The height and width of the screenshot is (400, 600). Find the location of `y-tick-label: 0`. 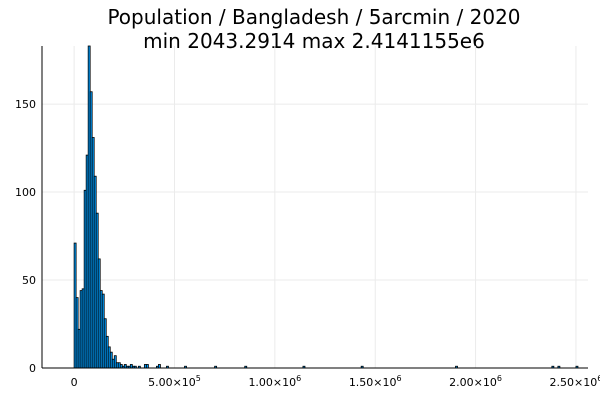

y-tick-label: 0 is located at coordinates (32, 368).